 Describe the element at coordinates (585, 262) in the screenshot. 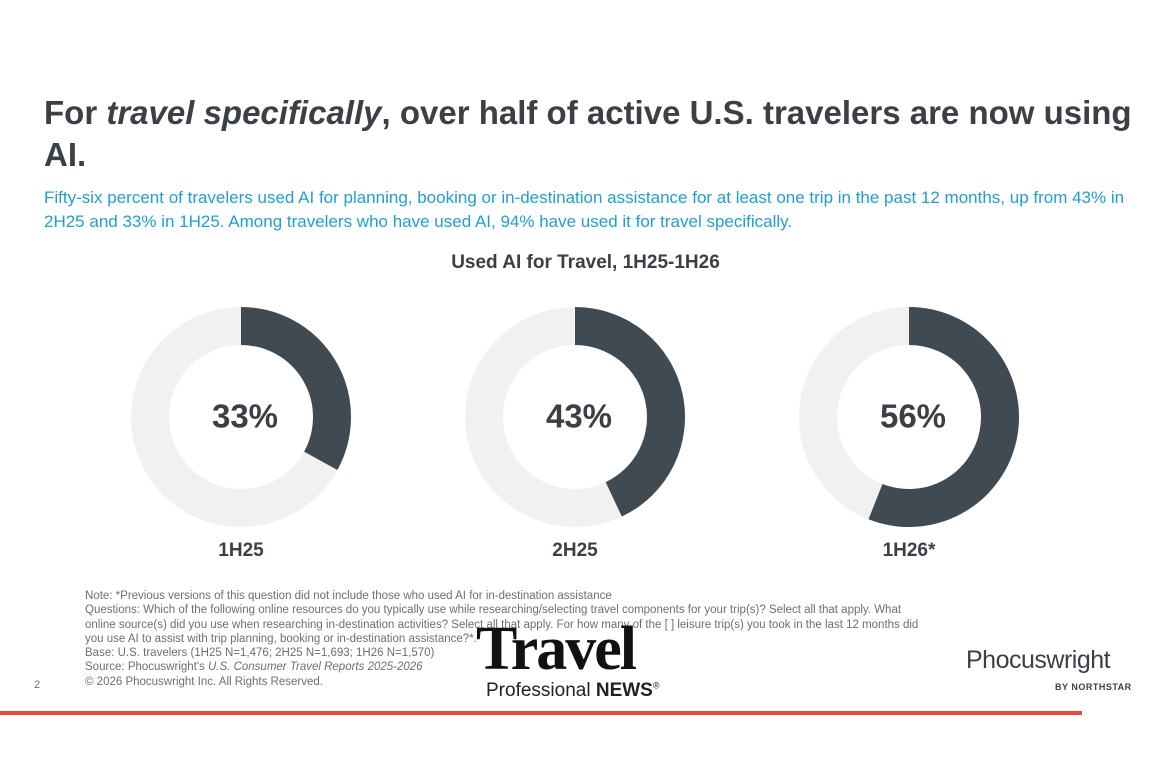

I see `chart-title: Used AI for Travel, 1H25-1H26` at that location.